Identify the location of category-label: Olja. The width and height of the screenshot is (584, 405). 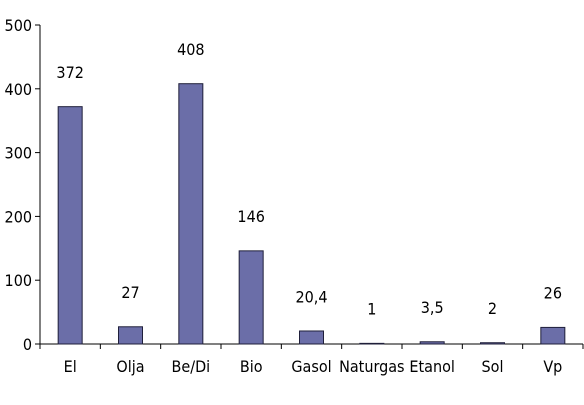
(130, 366).